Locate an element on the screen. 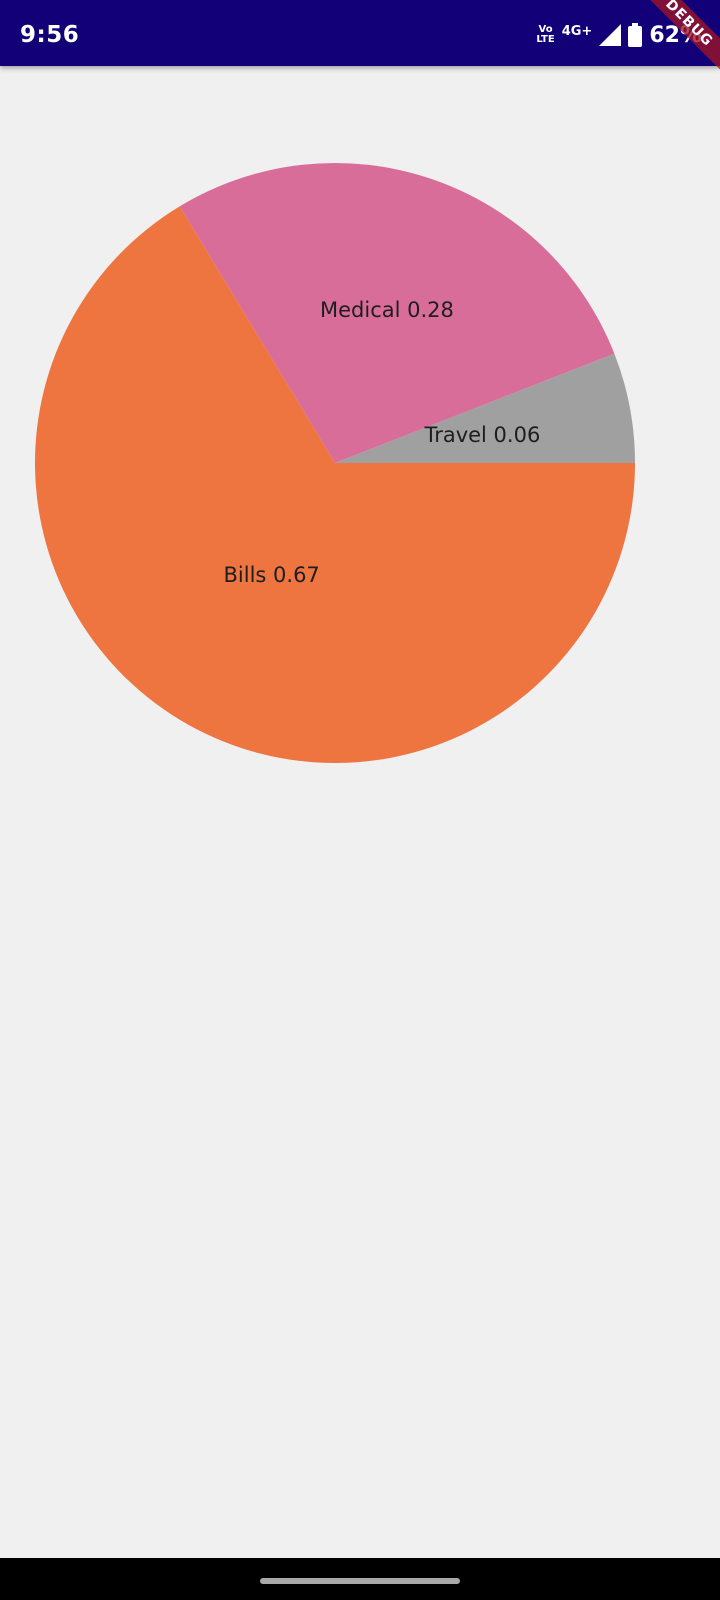  network-type: 4G+ is located at coordinates (577, 31).